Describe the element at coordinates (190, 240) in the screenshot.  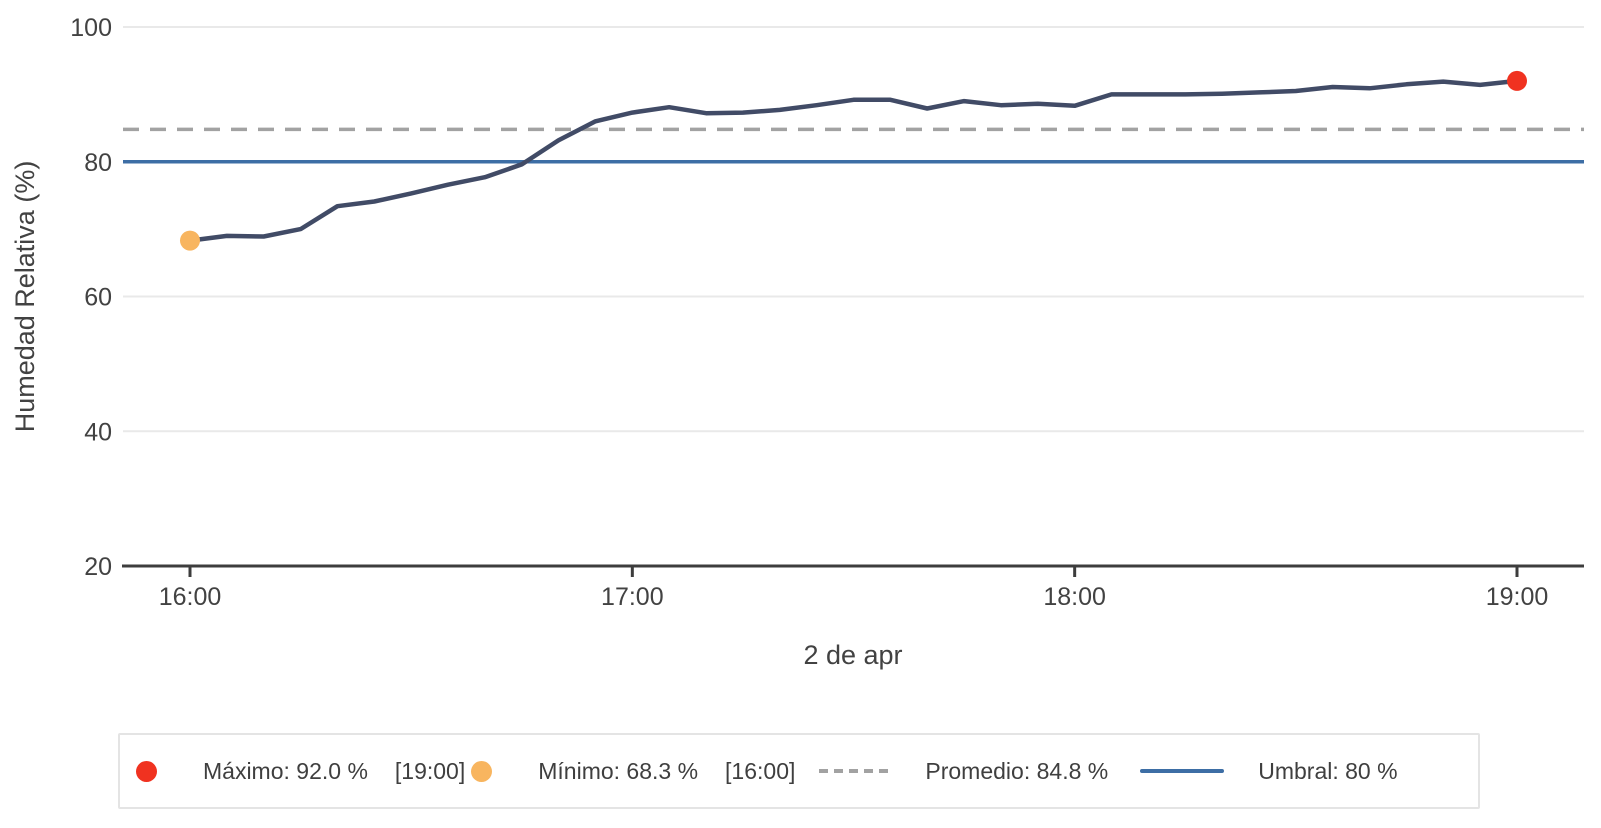
I see `min-point-marker` at that location.